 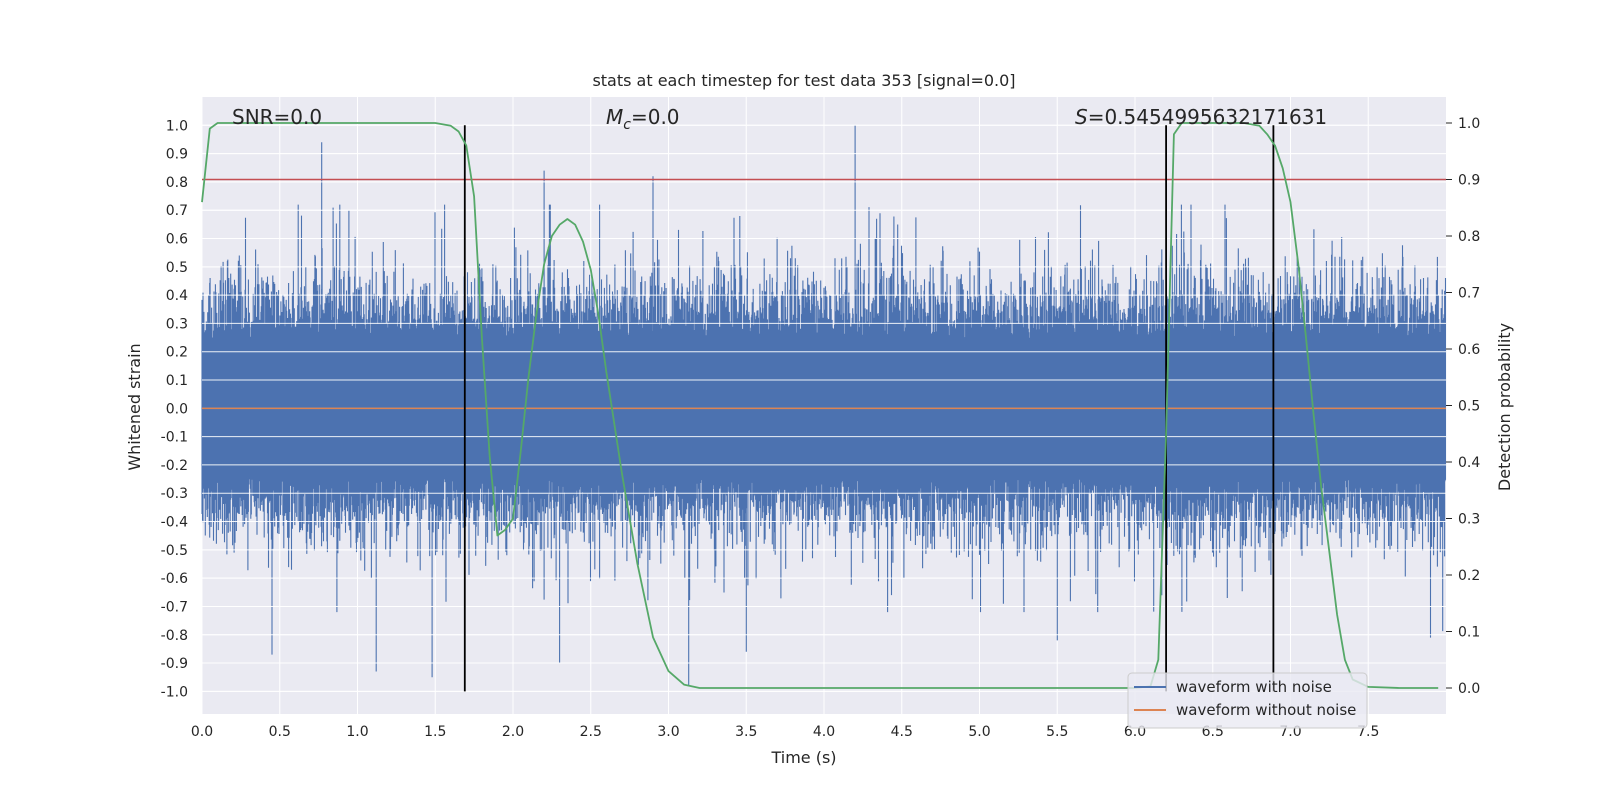 I want to click on x-tick-label: 0.0, so click(x=202, y=732).